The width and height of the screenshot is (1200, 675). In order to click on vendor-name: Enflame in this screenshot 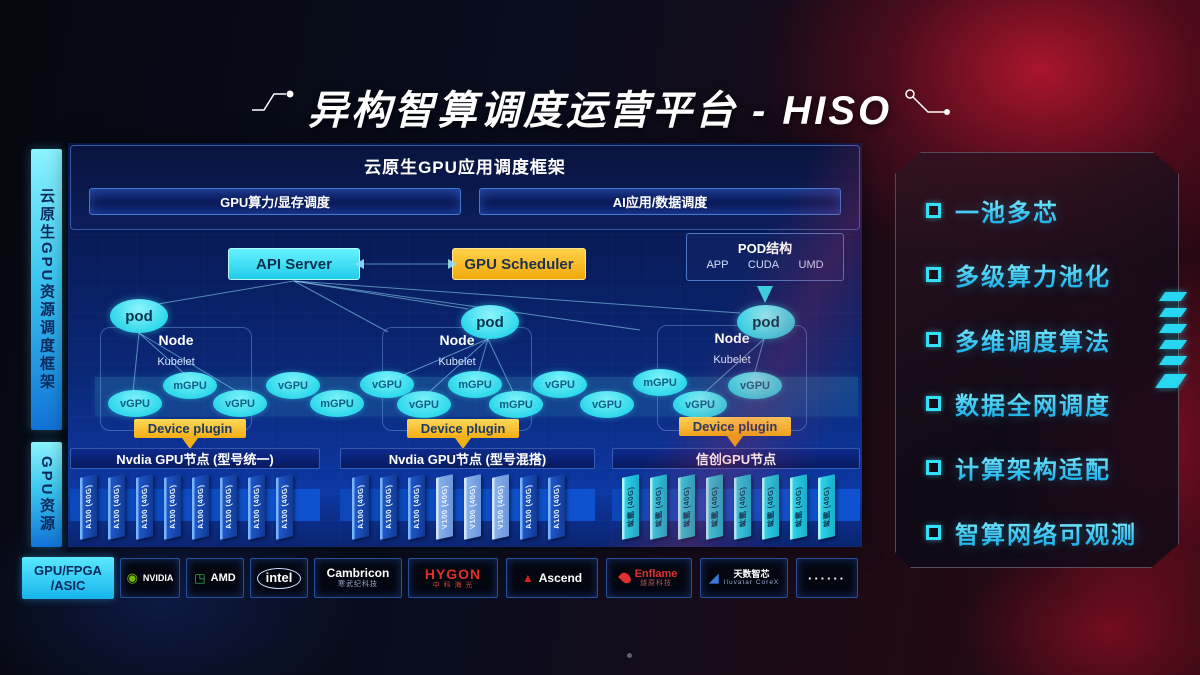, I will do `click(656, 573)`.